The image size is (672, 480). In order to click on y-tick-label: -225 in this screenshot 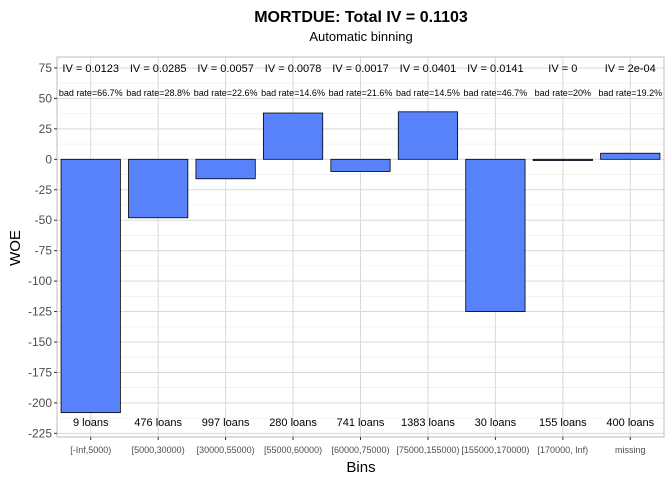, I will do `click(40, 433)`.